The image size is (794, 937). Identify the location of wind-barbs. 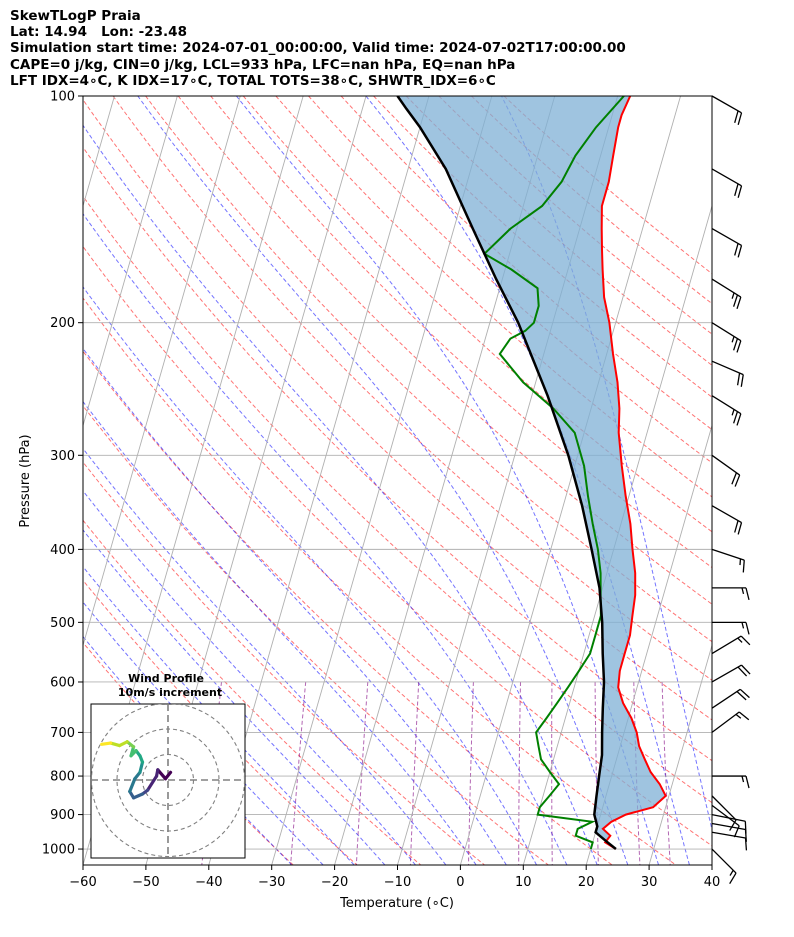
(731, 490).